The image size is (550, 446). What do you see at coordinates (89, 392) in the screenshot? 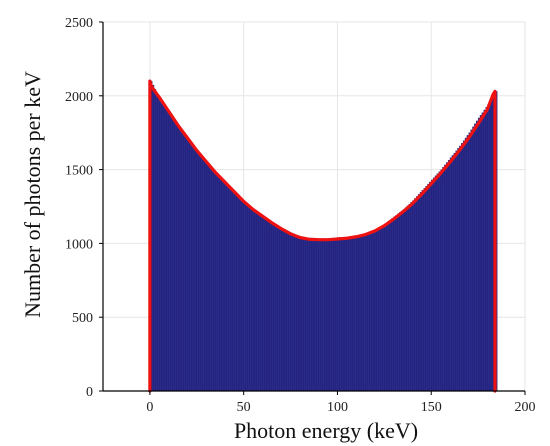
I see `y-tick-label: 0` at bounding box center [89, 392].